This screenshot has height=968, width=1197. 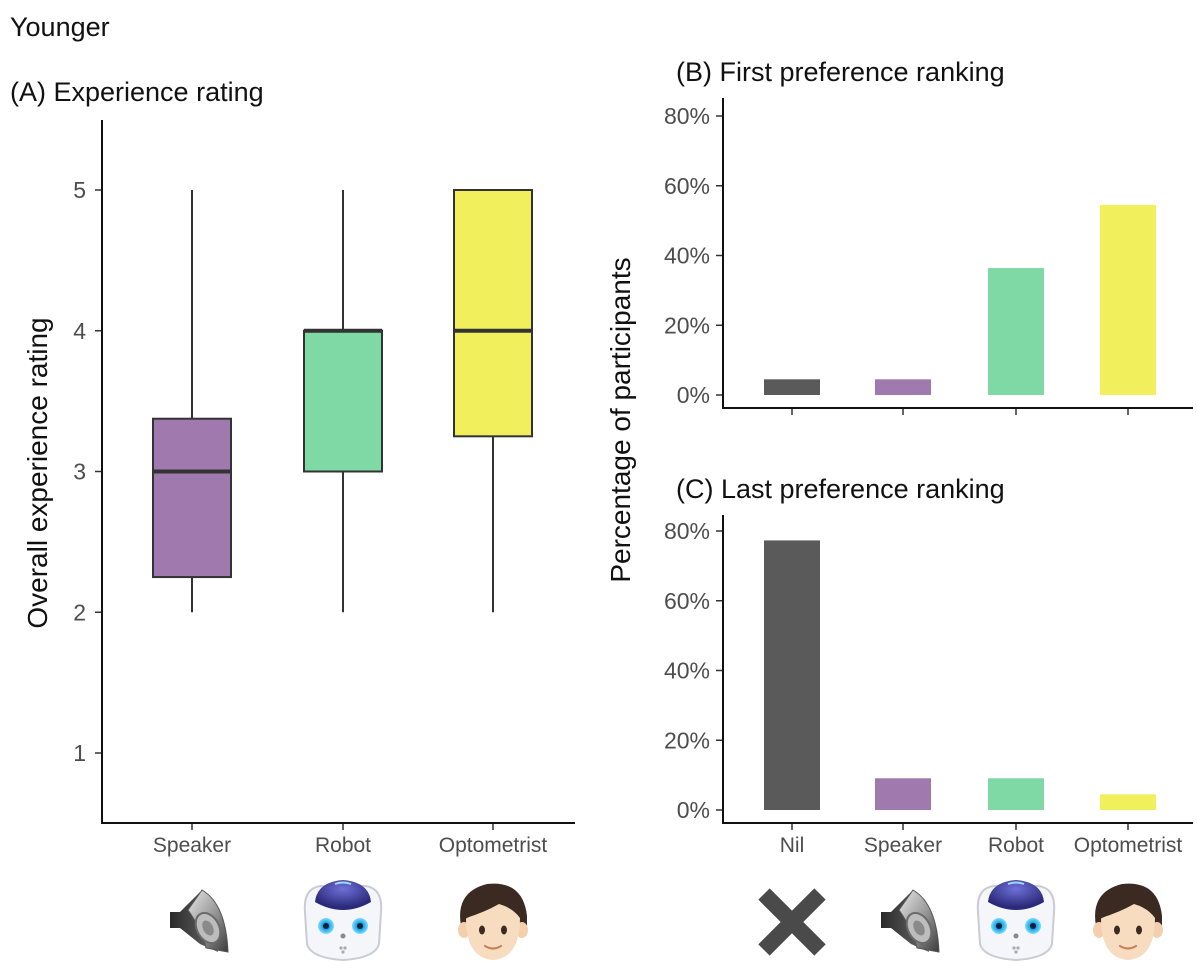 What do you see at coordinates (1128, 802) in the screenshot?
I see `panel-c-bar-optometrist` at bounding box center [1128, 802].